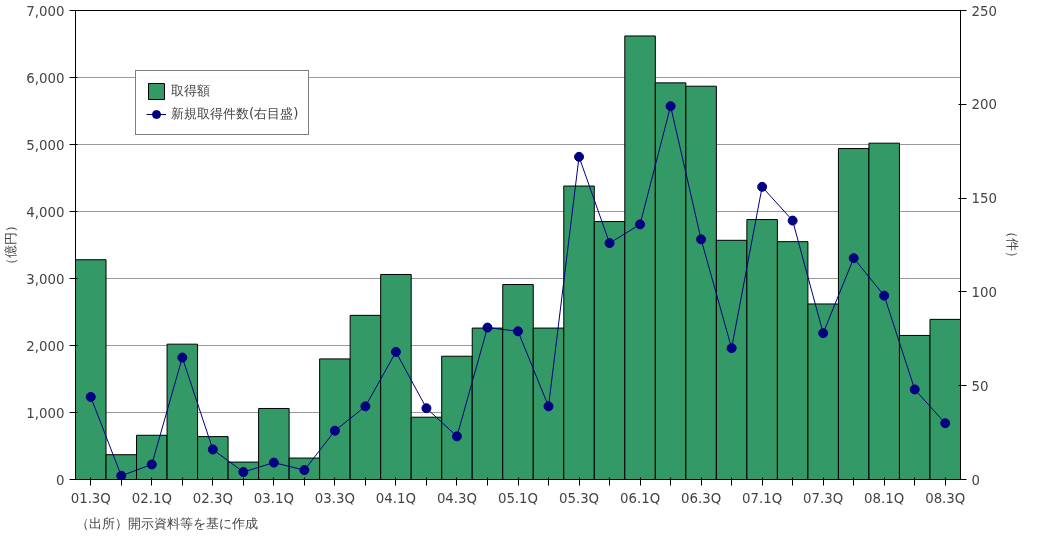  Describe the element at coordinates (45, 145) in the screenshot. I see `y-tick-label: 5,000` at that location.